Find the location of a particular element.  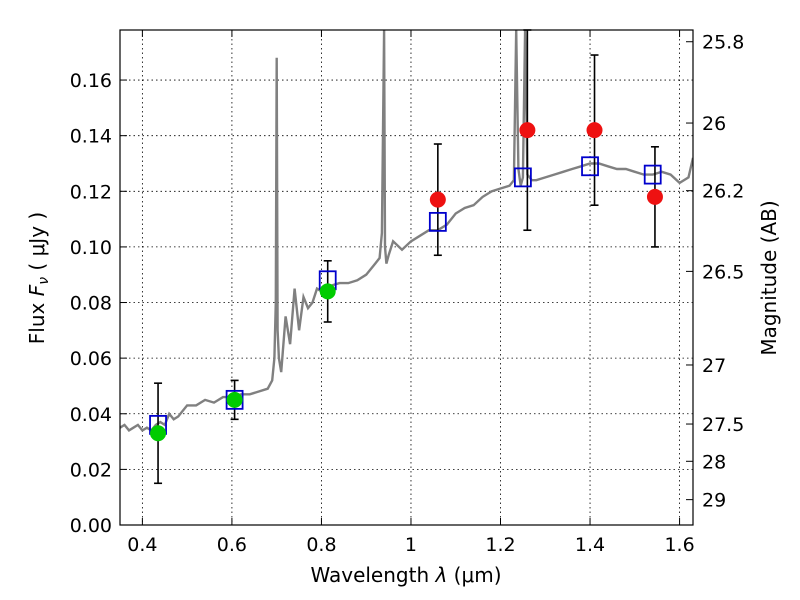

y2-axis-label: Magnitude (AB) is located at coordinates (769, 277).